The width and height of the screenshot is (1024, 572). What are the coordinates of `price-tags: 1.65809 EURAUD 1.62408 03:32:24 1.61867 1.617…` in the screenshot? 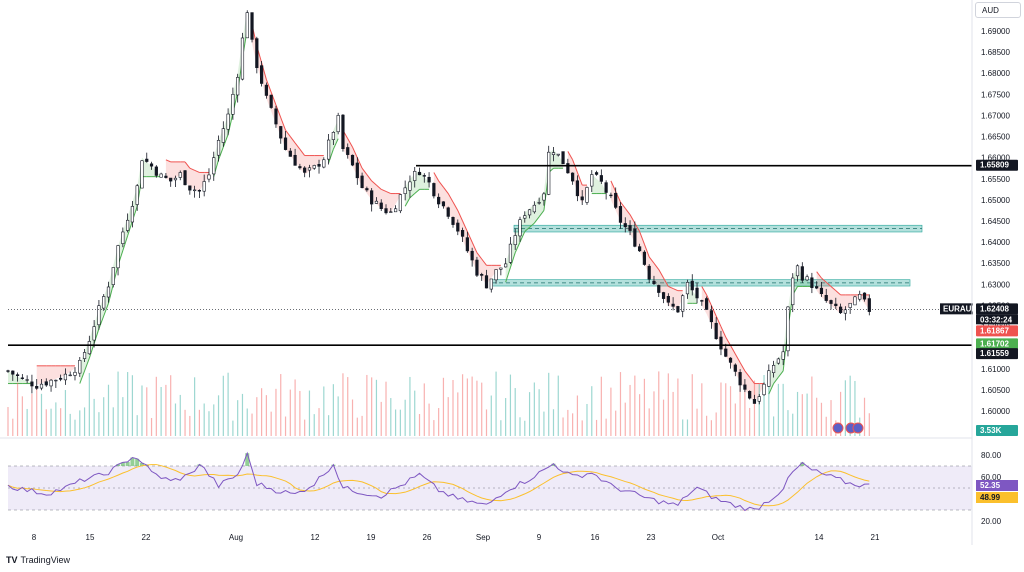 It's located at (979, 297).